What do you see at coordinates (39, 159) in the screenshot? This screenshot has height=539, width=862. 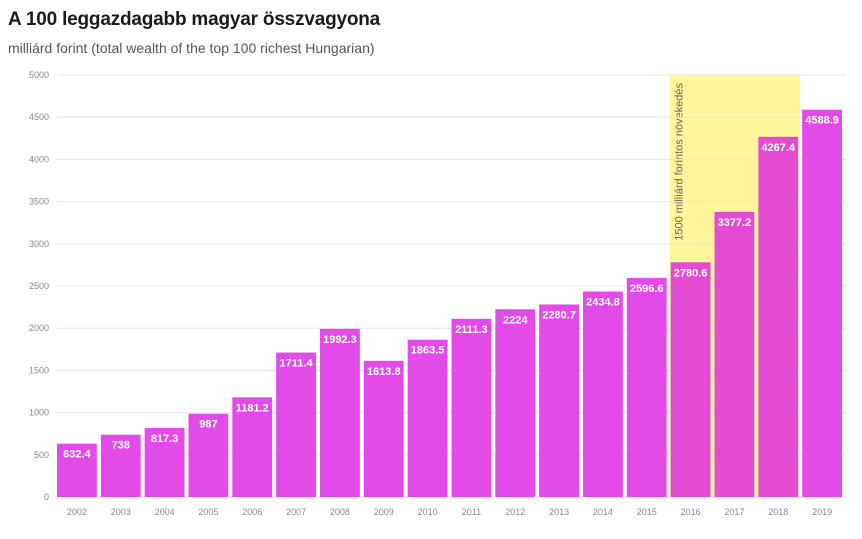 I see `y-tick-label: 4000` at bounding box center [39, 159].